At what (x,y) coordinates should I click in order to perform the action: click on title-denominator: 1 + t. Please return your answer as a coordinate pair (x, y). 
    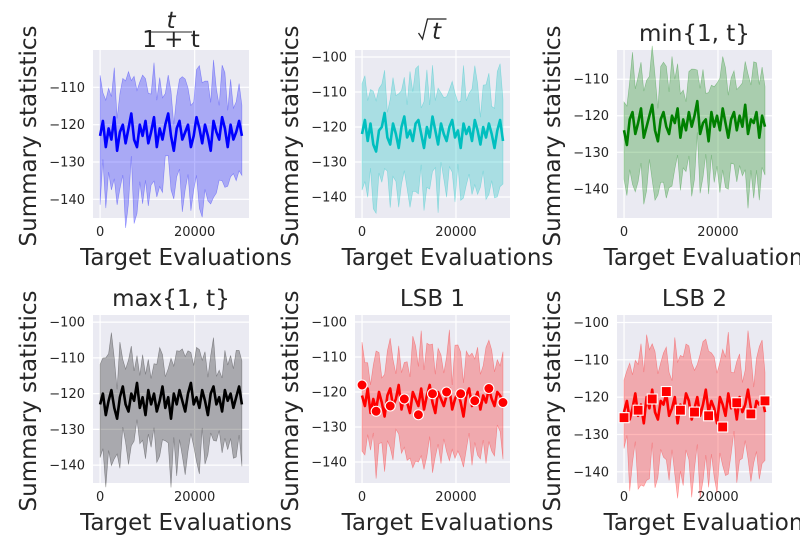
    Looking at the image, I should click on (171, 40).